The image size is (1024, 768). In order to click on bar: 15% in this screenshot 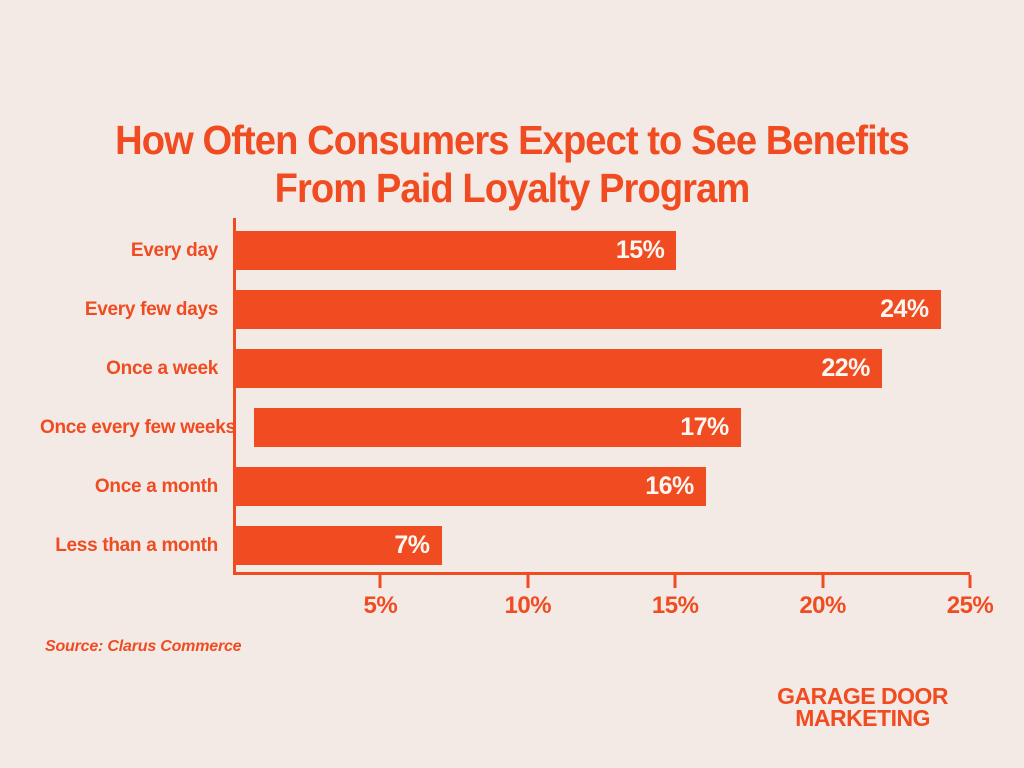, I will do `click(456, 250)`.